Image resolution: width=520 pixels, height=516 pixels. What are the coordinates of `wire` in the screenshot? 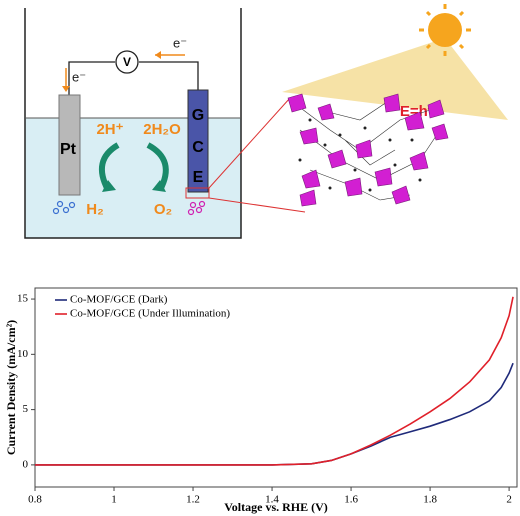 It's located at (133, 78).